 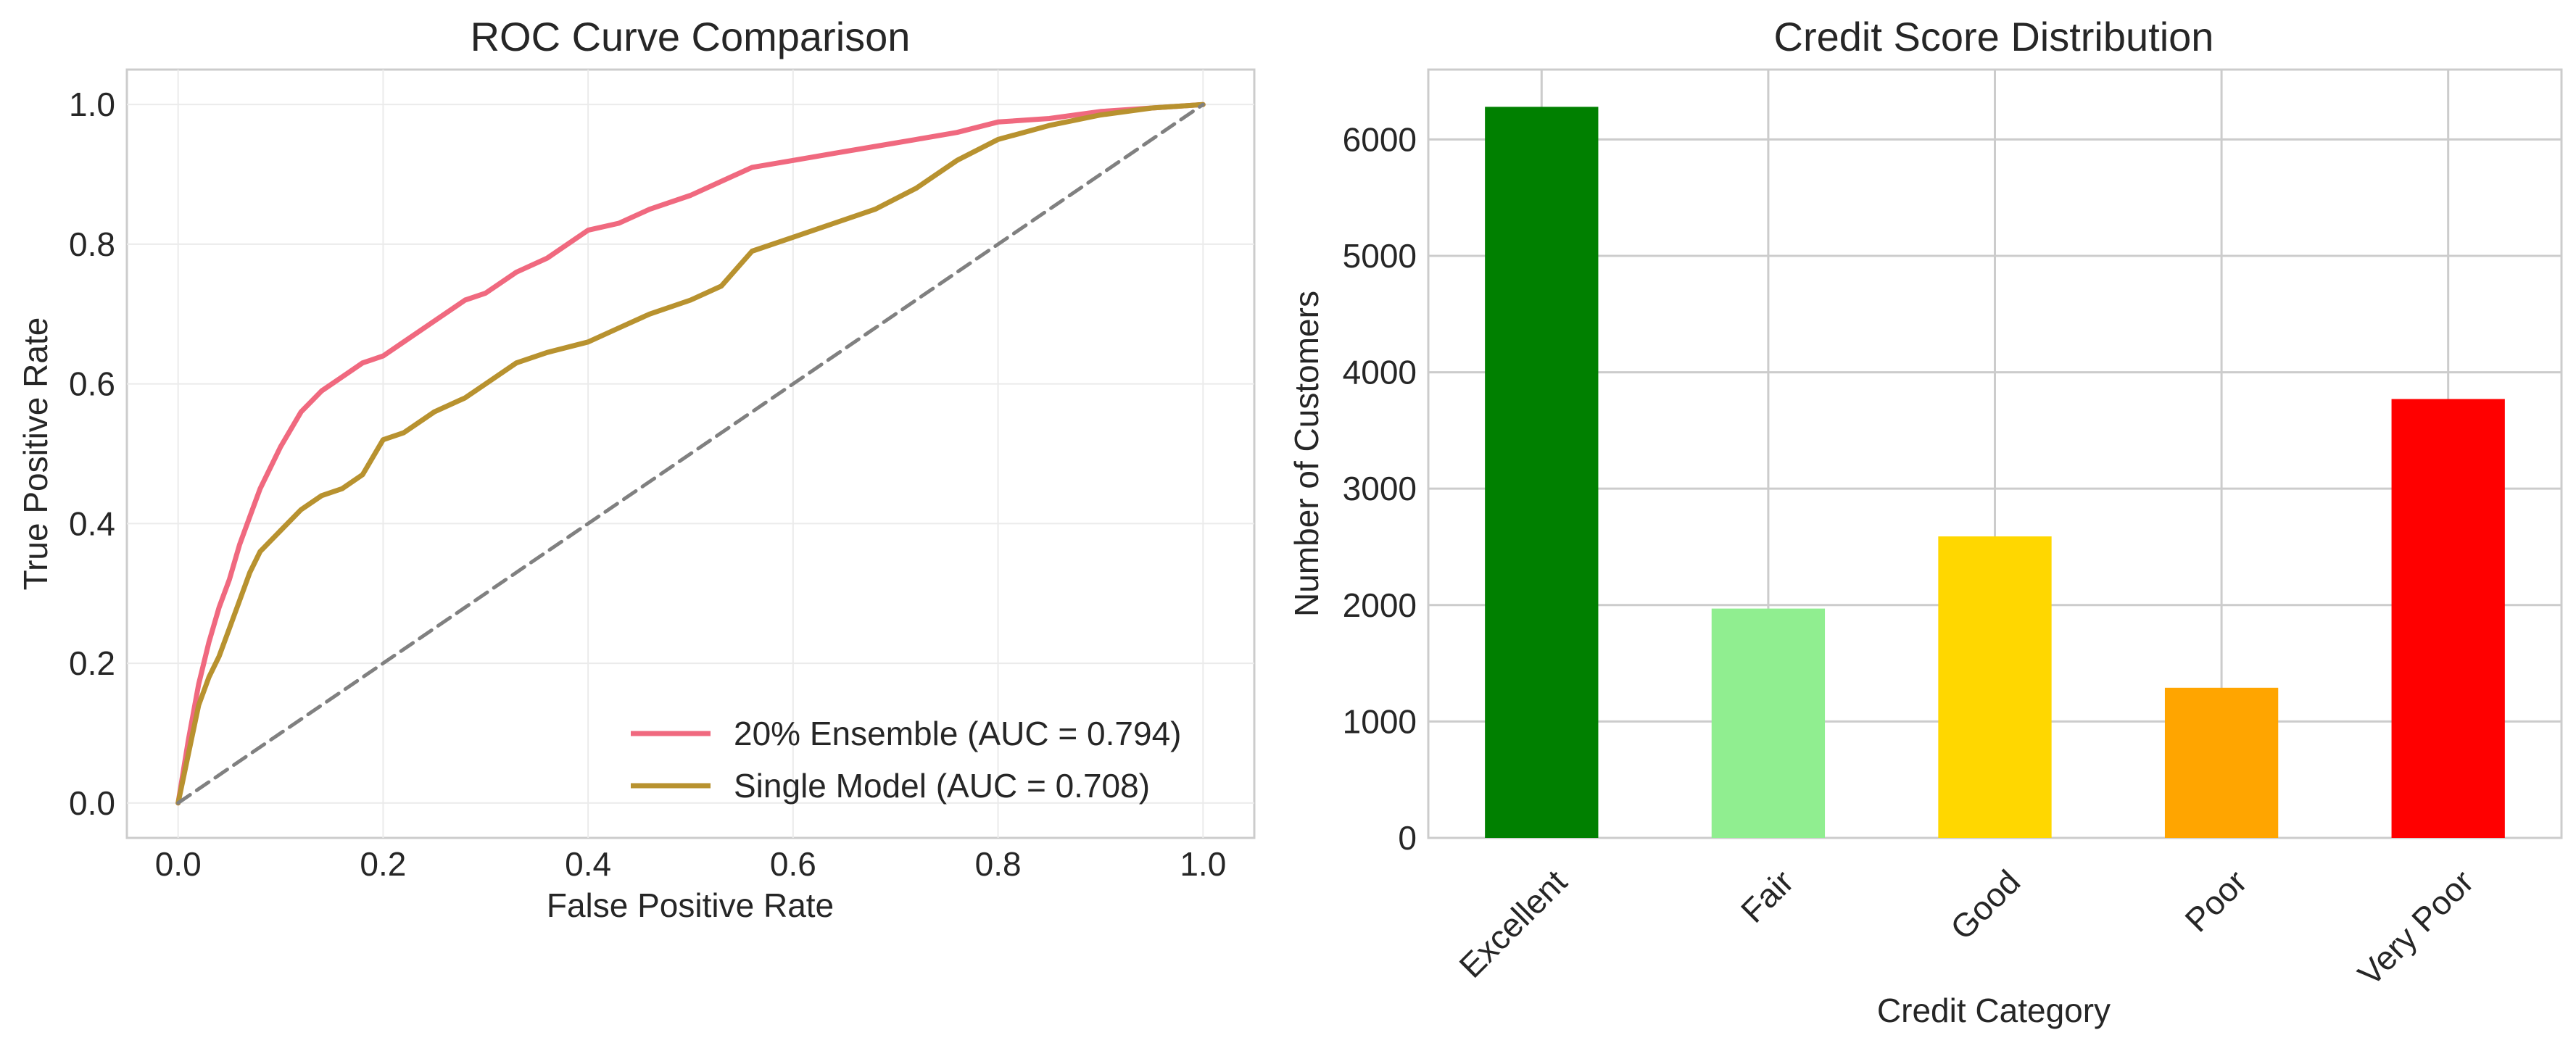 I want to click on bar-poor, so click(x=2222, y=762).